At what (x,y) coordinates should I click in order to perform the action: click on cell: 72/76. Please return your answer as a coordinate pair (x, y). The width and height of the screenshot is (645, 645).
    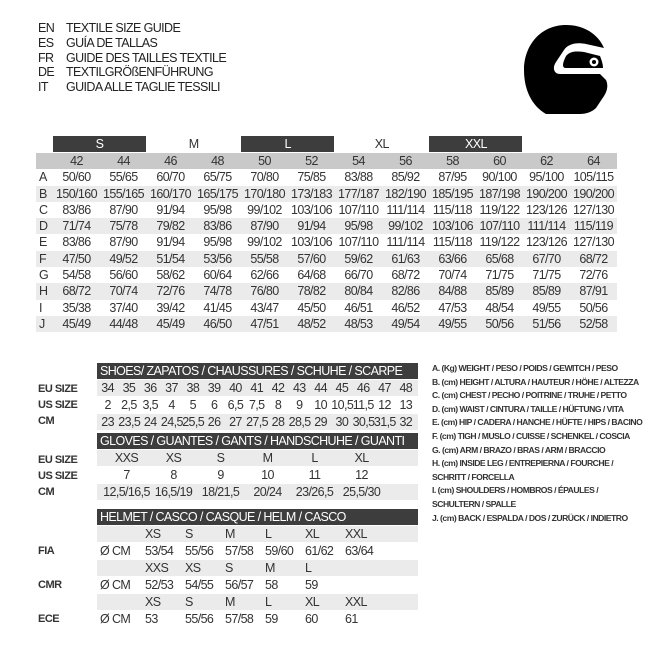
    Looking at the image, I should click on (170, 291).